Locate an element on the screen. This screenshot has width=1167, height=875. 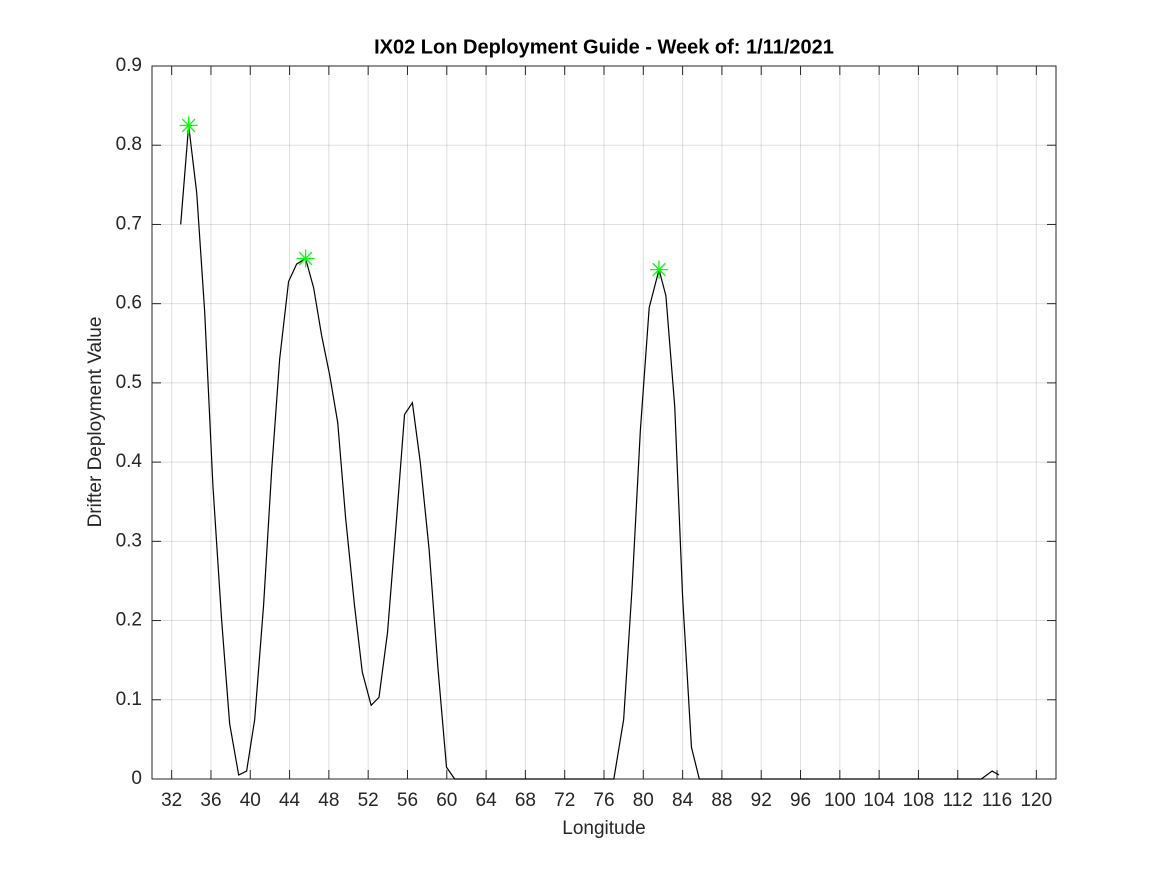
x-tick-label: 60 is located at coordinates (446, 800).